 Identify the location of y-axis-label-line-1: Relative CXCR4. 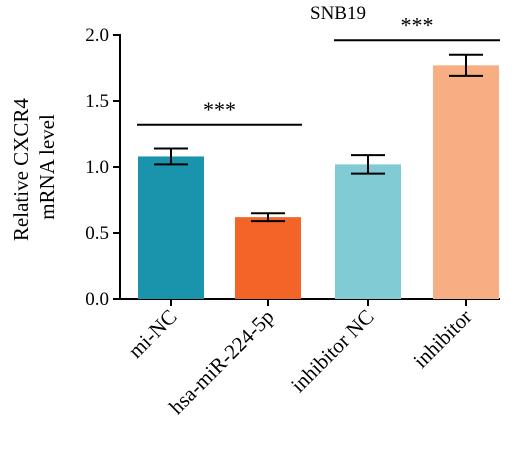
(21, 169).